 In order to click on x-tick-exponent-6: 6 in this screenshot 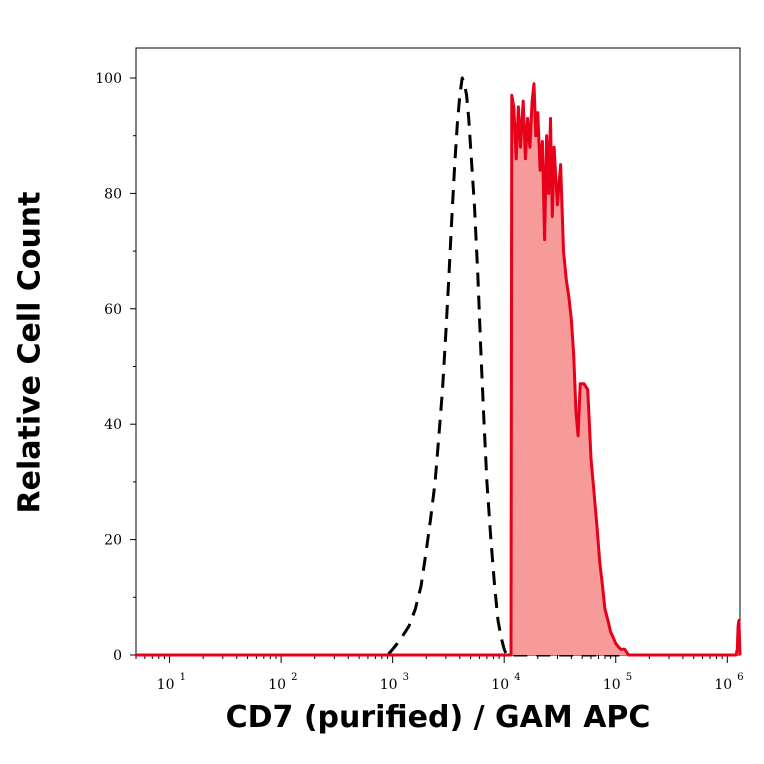, I will do `click(740, 677)`.